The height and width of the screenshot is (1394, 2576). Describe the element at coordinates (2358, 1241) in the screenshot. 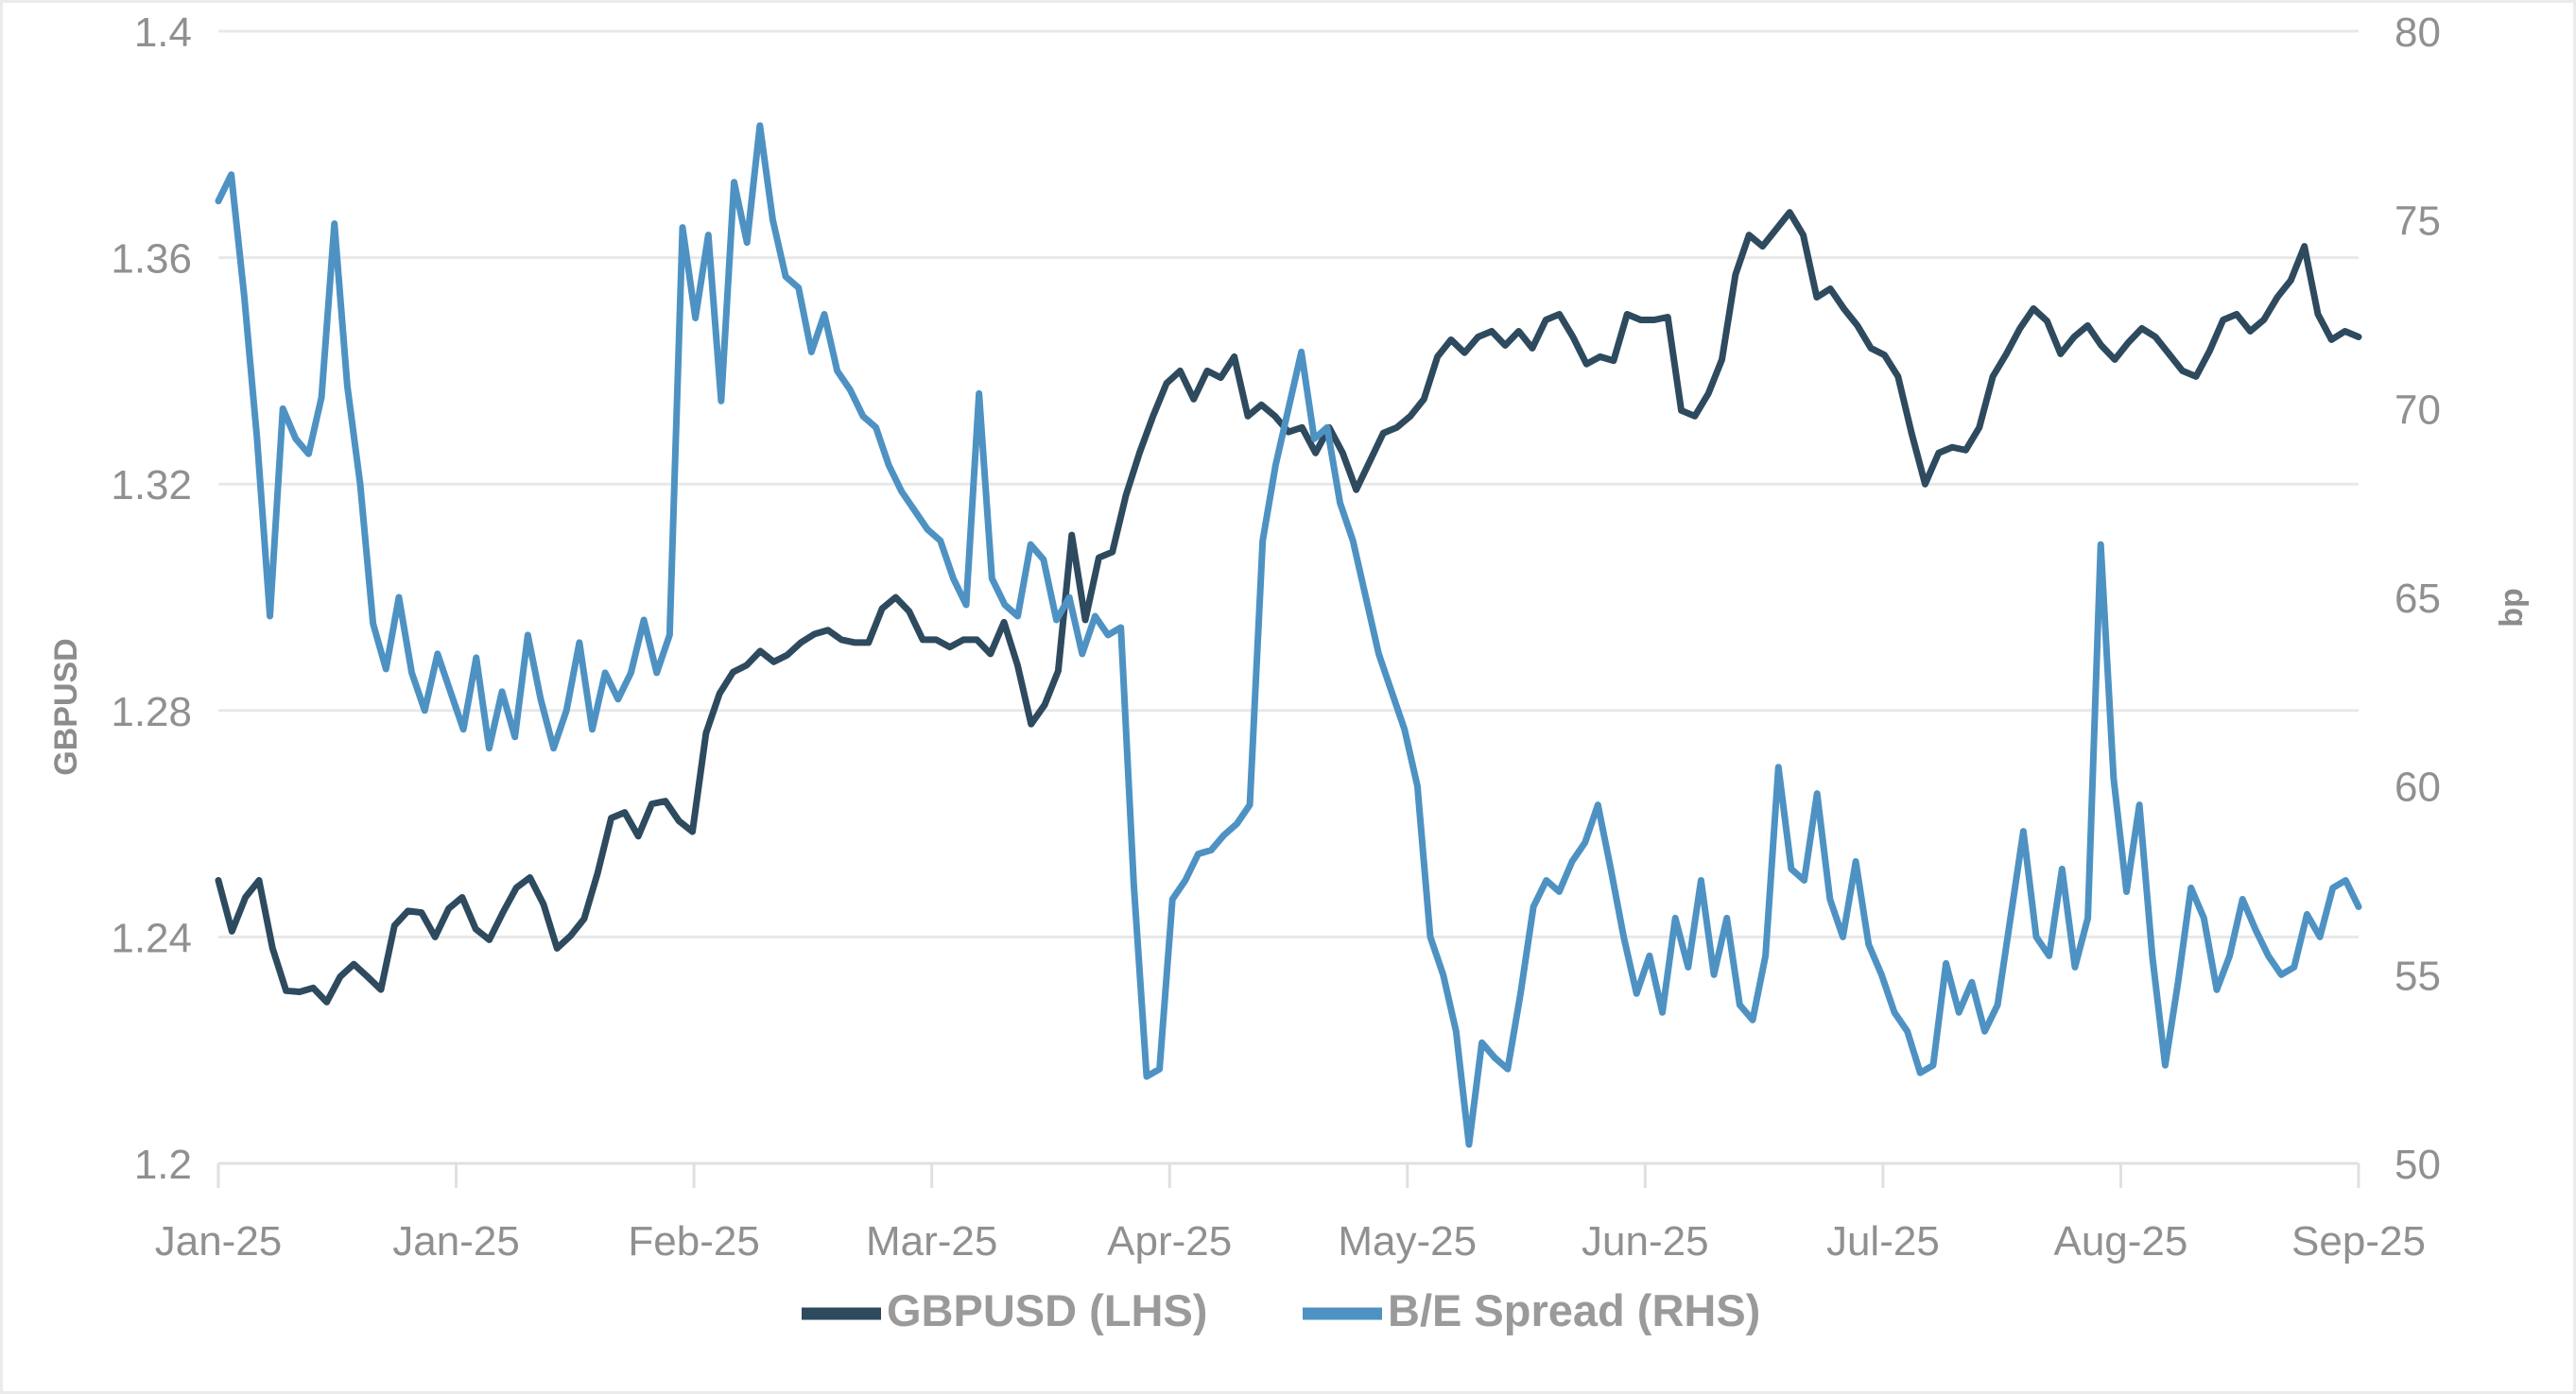

I see `x-tick-label: Sep-25` at that location.